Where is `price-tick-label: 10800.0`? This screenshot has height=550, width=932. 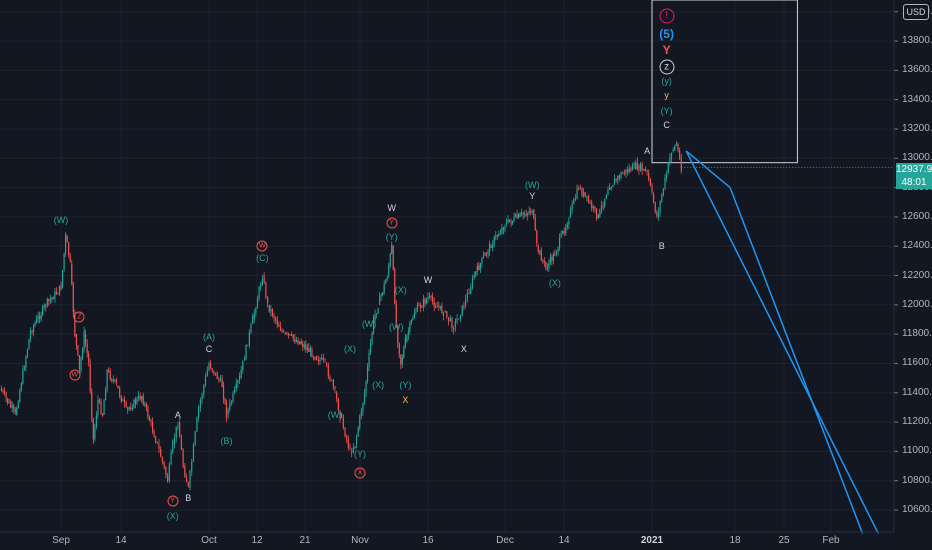
price-tick-label: 10800.0 is located at coordinates (917, 480).